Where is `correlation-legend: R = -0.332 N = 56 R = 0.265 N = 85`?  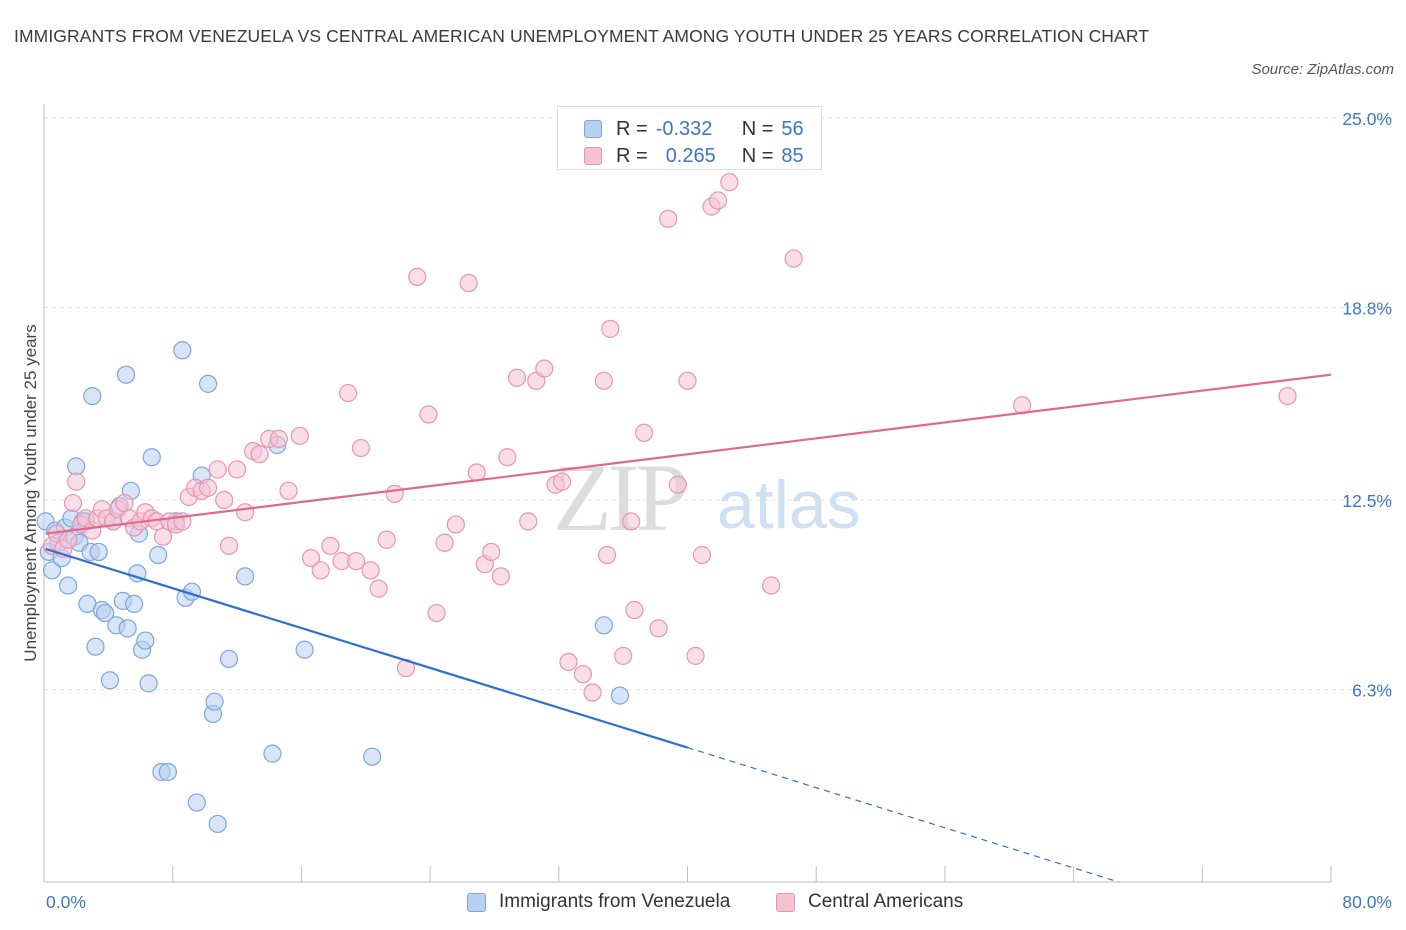
correlation-legend: R = -0.332 N = 56 R = 0.265 N = 85 is located at coordinates (689, 138).